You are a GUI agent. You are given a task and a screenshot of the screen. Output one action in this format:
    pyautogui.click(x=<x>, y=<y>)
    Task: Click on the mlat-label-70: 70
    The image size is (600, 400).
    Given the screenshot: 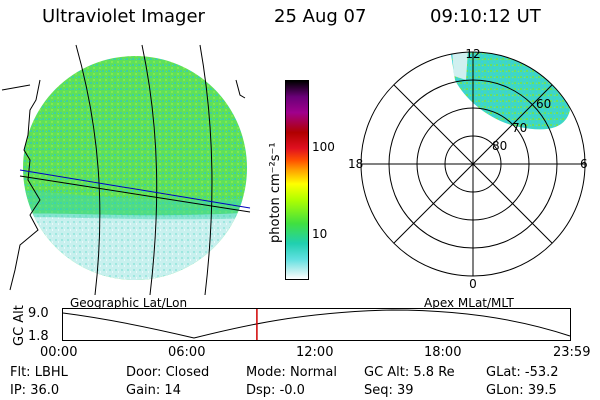 What is the action you would take?
    pyautogui.click(x=519, y=128)
    